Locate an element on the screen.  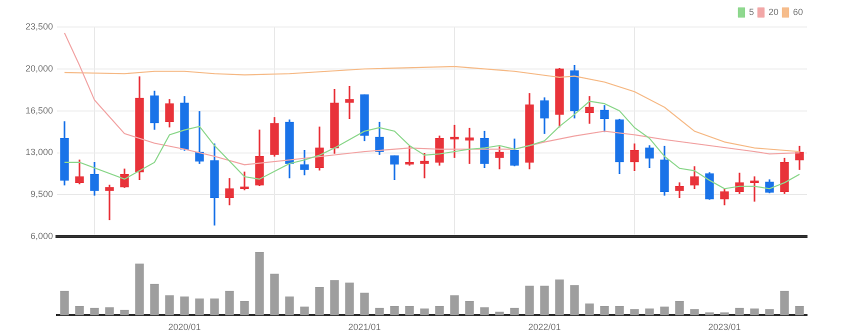
y-tick-label: 6,000 is located at coordinates (41, 236).